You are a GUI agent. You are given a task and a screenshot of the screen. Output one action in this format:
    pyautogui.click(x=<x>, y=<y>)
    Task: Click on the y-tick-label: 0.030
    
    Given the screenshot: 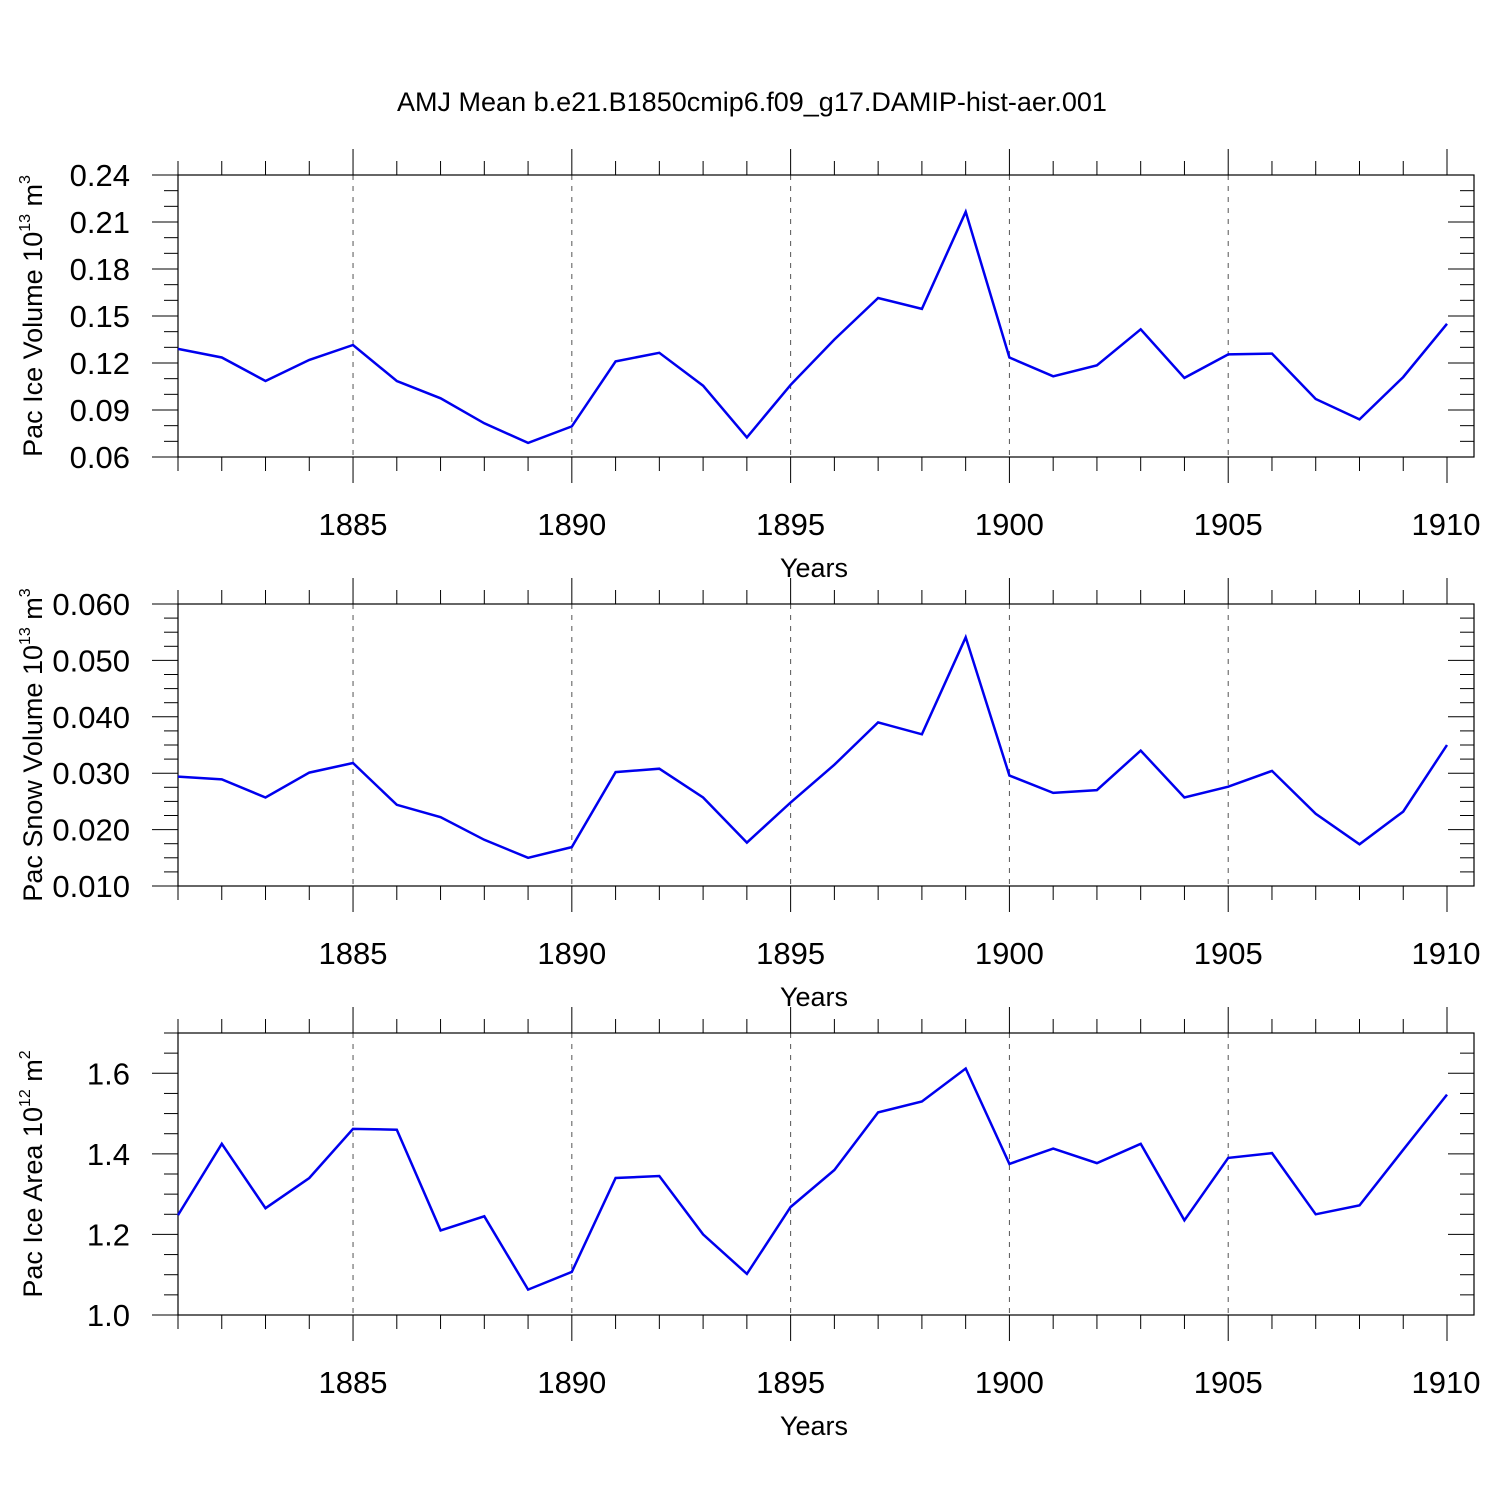 What is the action you would take?
    pyautogui.click(x=91, y=773)
    